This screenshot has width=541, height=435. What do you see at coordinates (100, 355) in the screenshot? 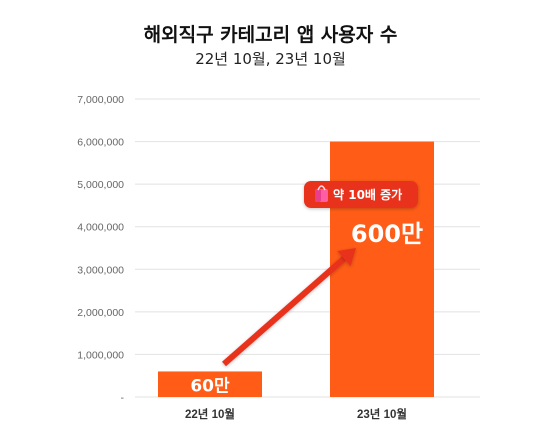
I see `y-tick-label: 1,000,000` at bounding box center [100, 355].